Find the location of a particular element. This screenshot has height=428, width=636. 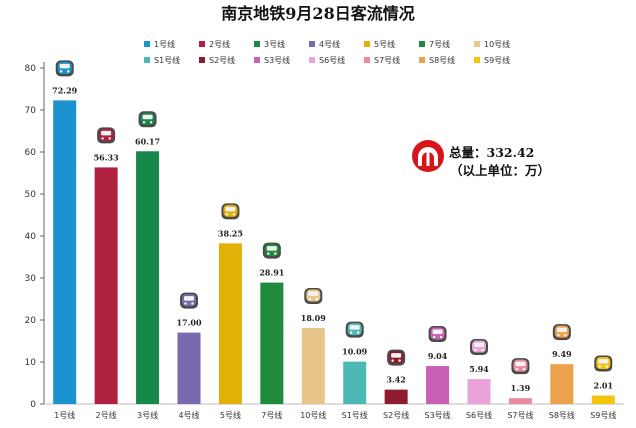

y-tick-label: 20 is located at coordinates (31, 321).